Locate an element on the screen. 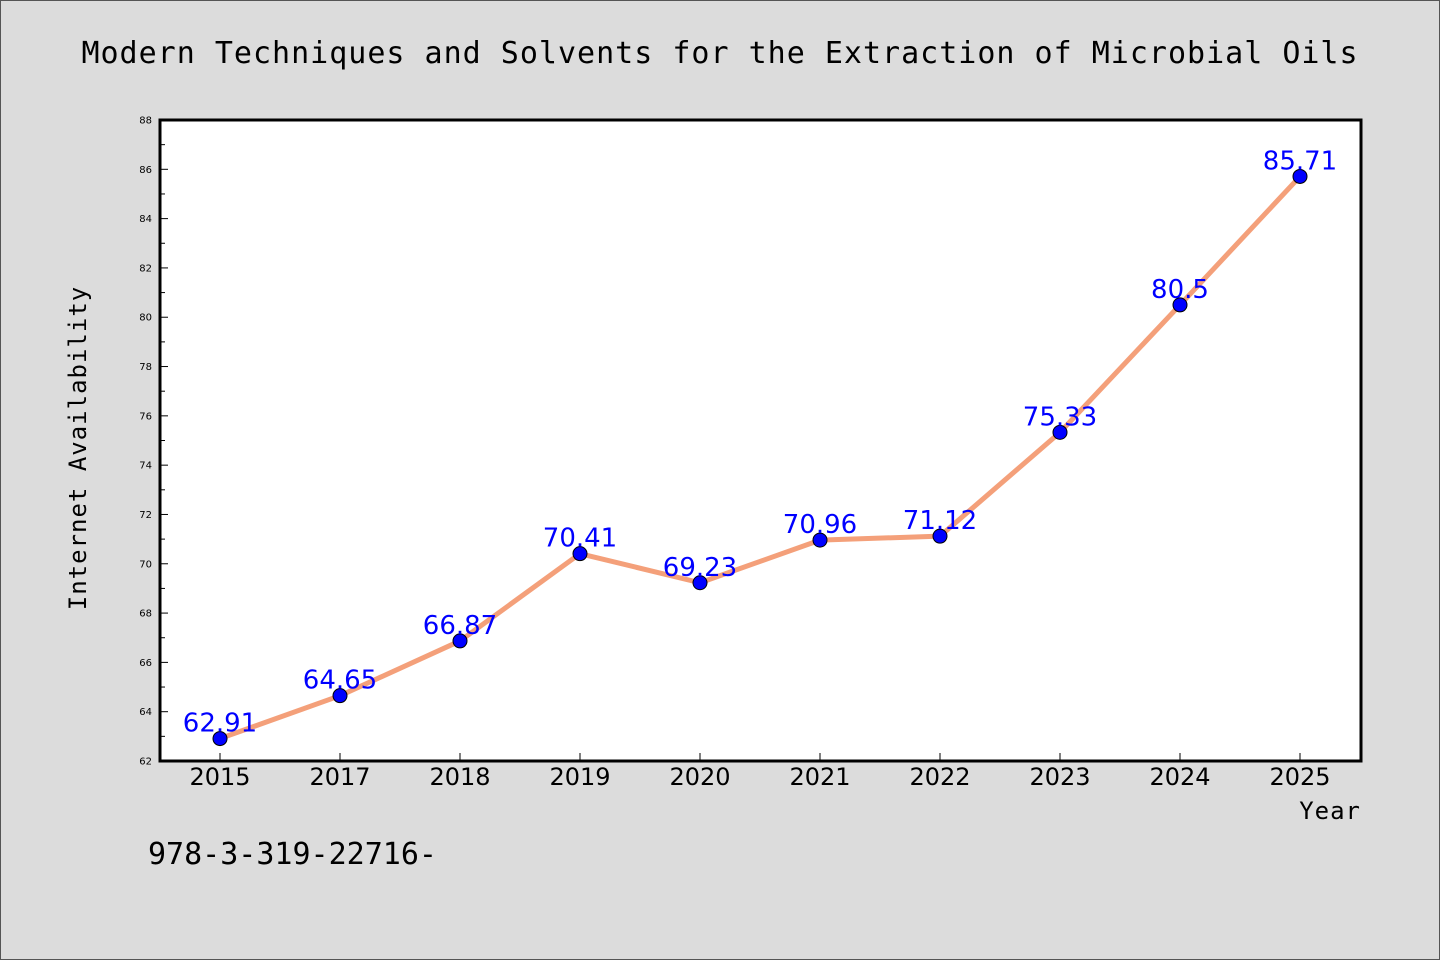 Image resolution: width=1440 pixels, height=960 pixels. y-tick-label: 74 is located at coordinates (145, 466).